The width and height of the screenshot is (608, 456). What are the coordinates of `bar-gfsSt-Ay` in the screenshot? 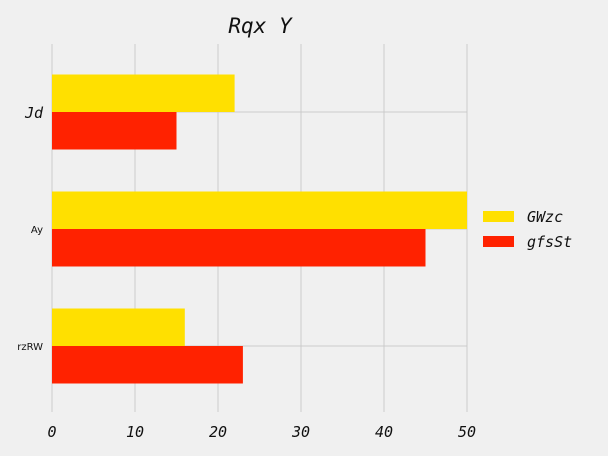 It's located at (239, 248).